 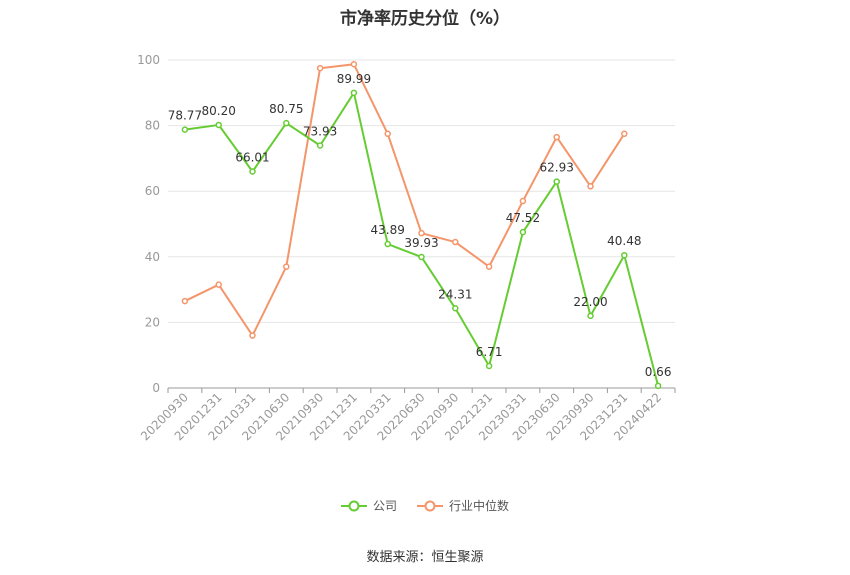 What do you see at coordinates (455, 294) in the screenshot?
I see `company-data-label: 24.31` at bounding box center [455, 294].